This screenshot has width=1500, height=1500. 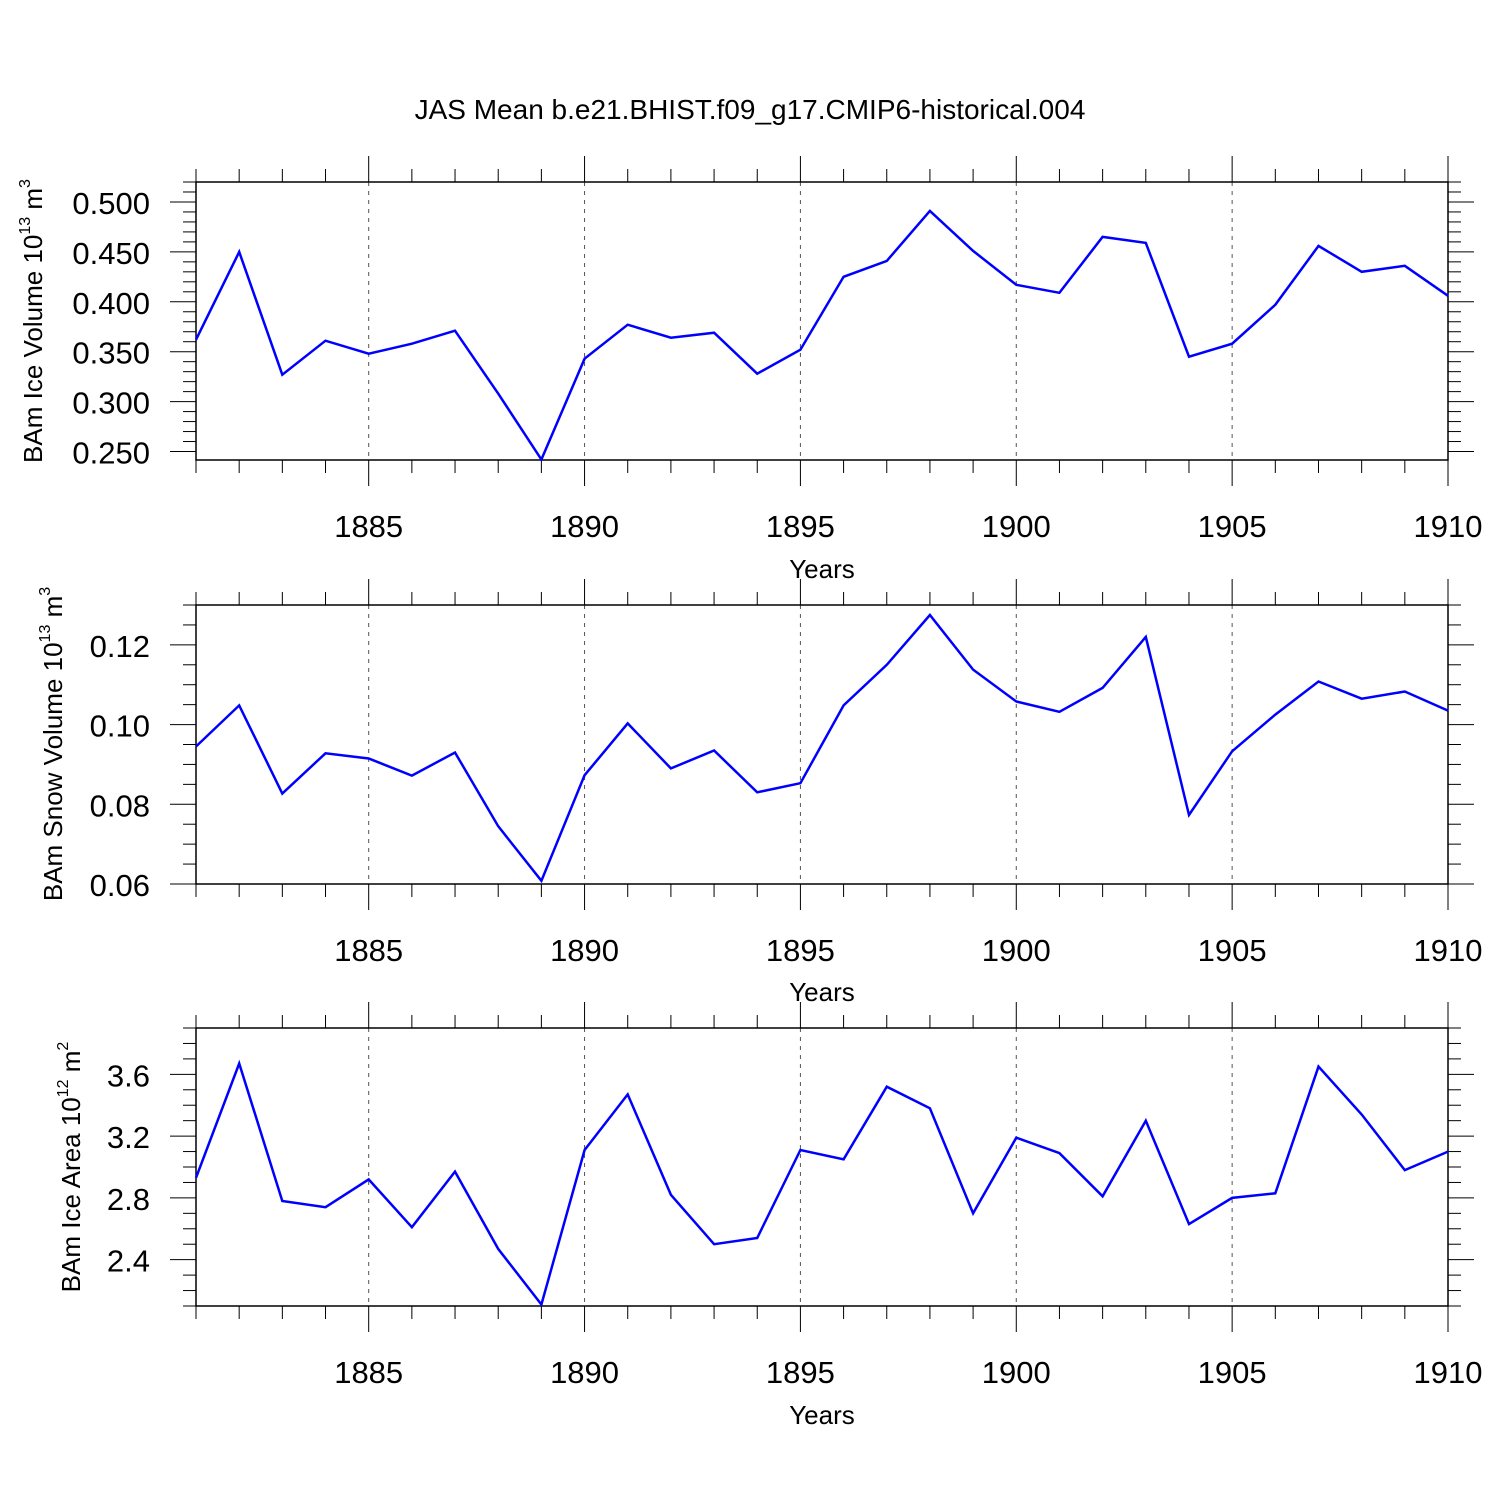 I want to click on y-tick-label: 0.300, so click(x=111, y=403).